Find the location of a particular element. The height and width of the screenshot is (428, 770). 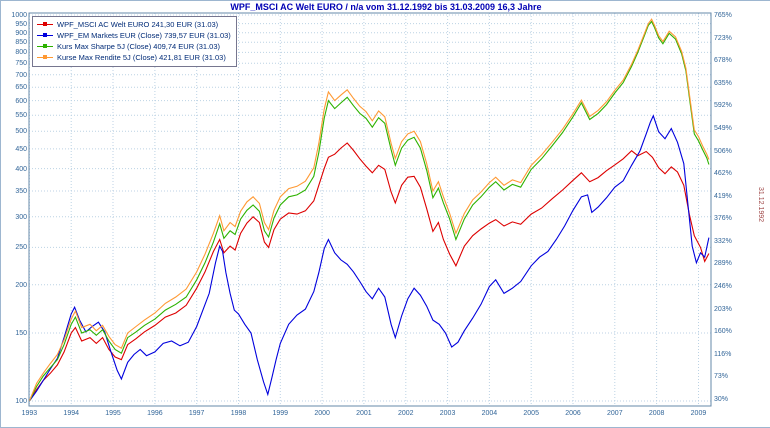

y-axis-left-label: 100 is located at coordinates (21, 401).